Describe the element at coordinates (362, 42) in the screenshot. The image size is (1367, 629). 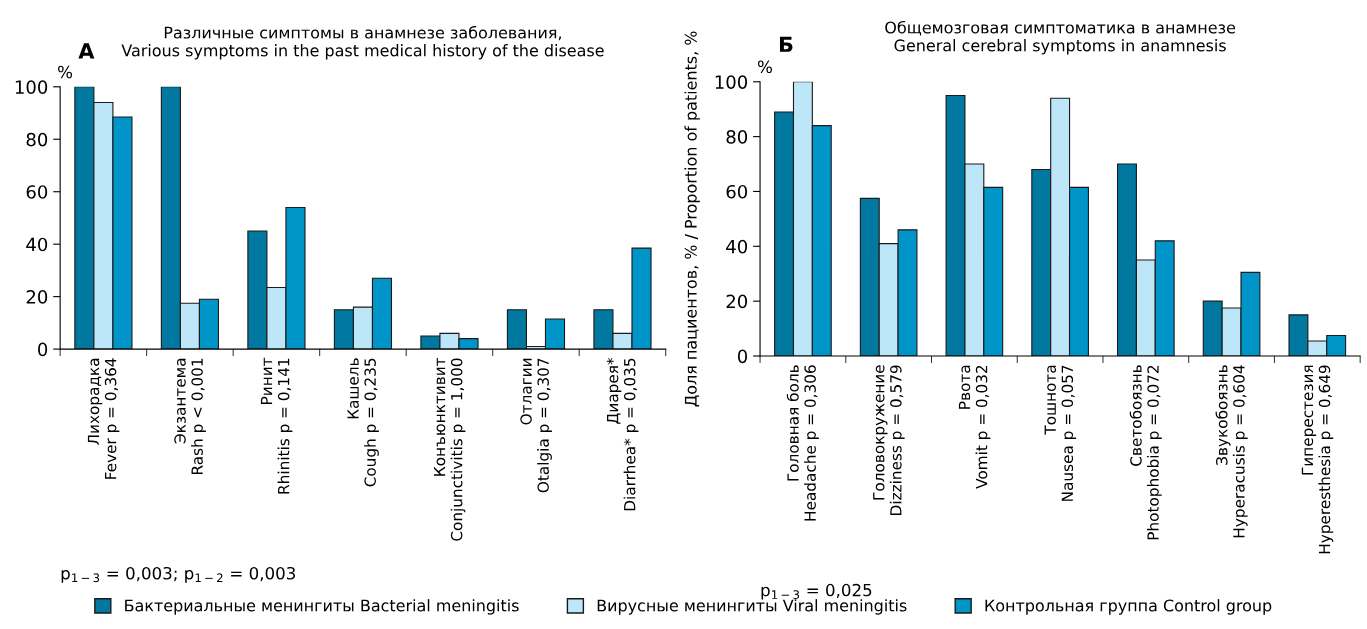
I see `chart-title: Различные симптомы в анамнезе заболевания, Various symptoms in the past medical history of the disease` at that location.